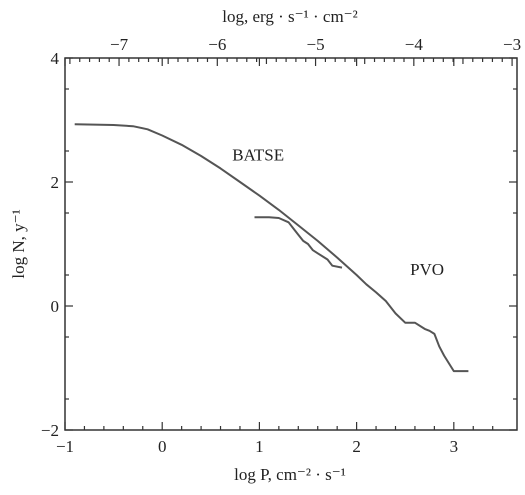  Describe the element at coordinates (18, 243) in the screenshot. I see `y-axis-title: log N, y⁻¹` at that location.